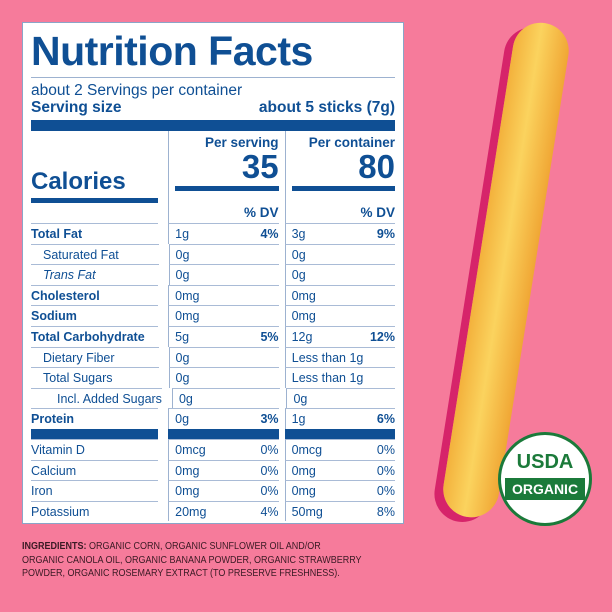 Image resolution: width=612 pixels, height=612 pixels. I want to click on per-serving-dv: 5%, so click(269, 336).